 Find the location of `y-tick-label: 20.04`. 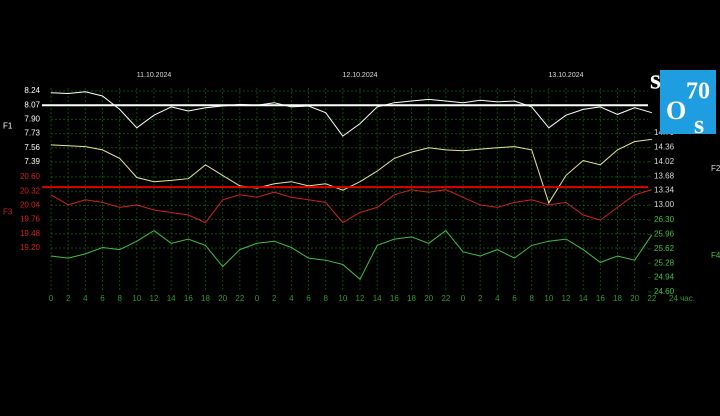

y-tick-label: 20.04 is located at coordinates (30, 205).